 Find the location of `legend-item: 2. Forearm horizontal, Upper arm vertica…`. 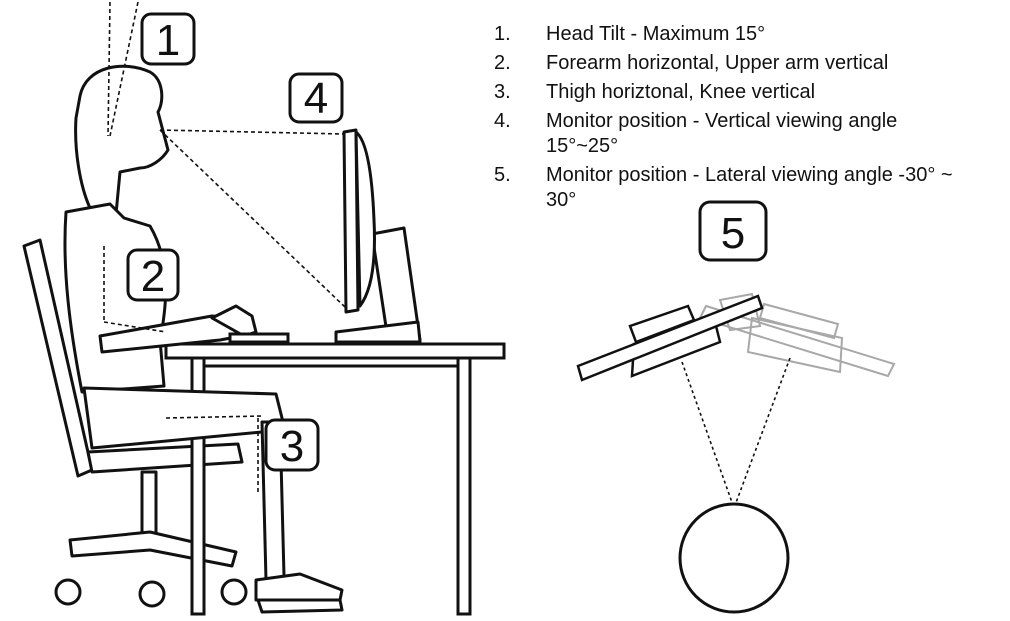

legend-item: 2. Forearm horizontal, Upper arm vertica… is located at coordinates (744, 63).